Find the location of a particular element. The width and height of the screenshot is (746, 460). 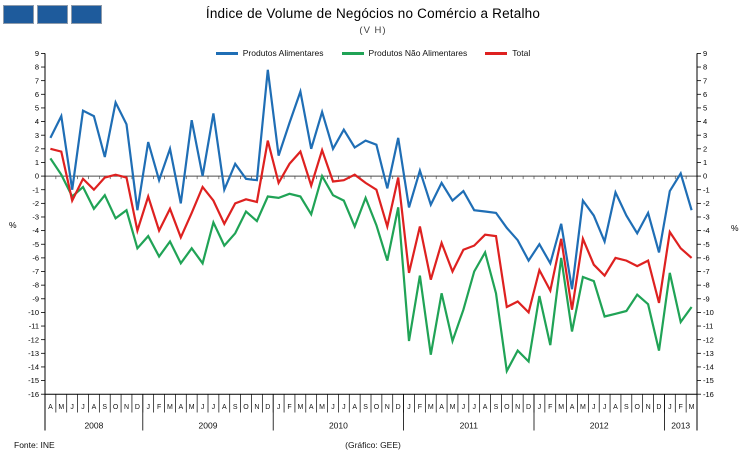

svg-text: -2 is located at coordinates (706, 203).